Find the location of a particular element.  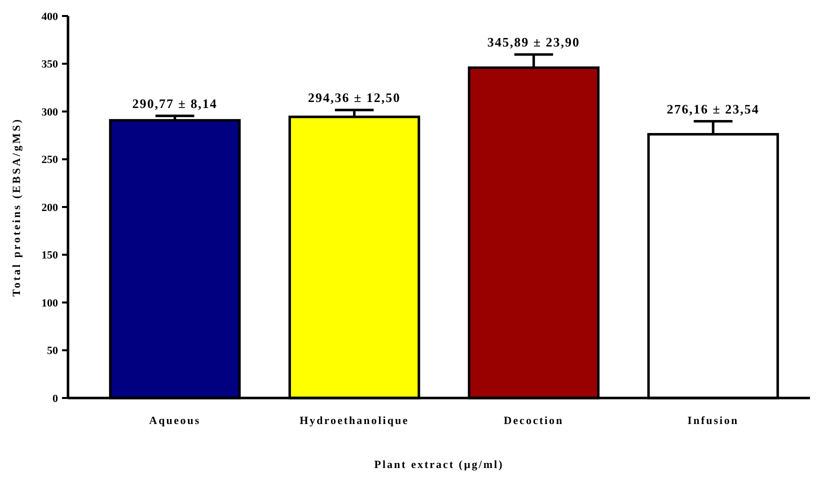

y-tick-label: 350 is located at coordinates (50, 64).